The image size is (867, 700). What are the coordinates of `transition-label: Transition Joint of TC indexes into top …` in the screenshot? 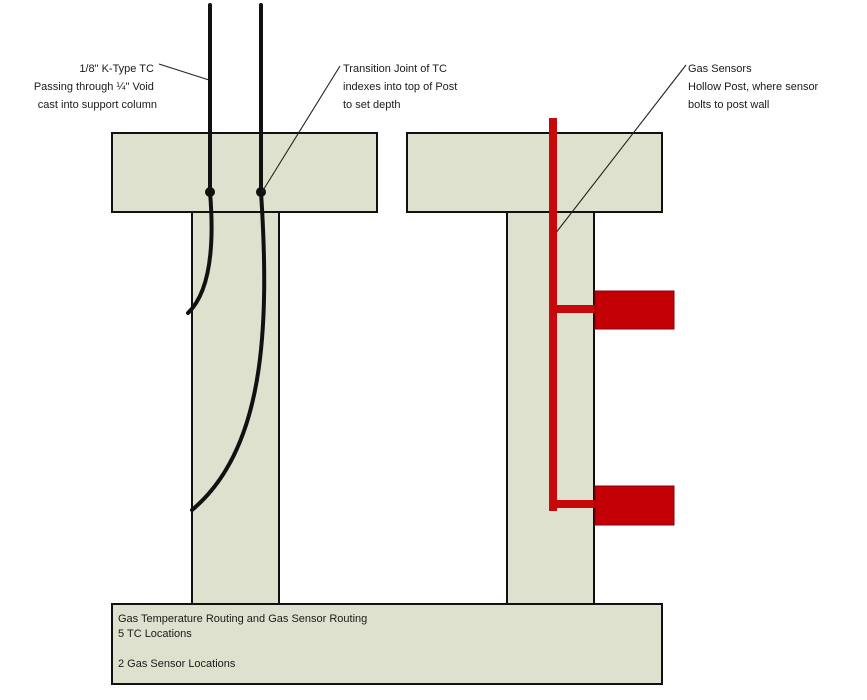 It's located at (401, 87).